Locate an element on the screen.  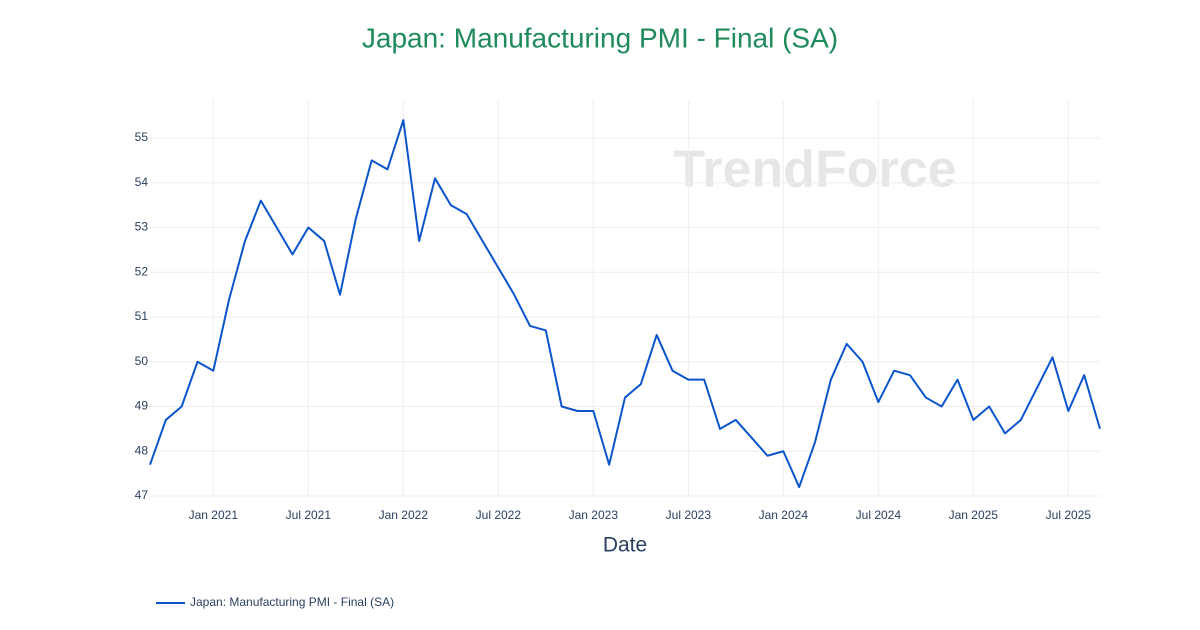
x-tick-label: Jan 2025 is located at coordinates (974, 515).